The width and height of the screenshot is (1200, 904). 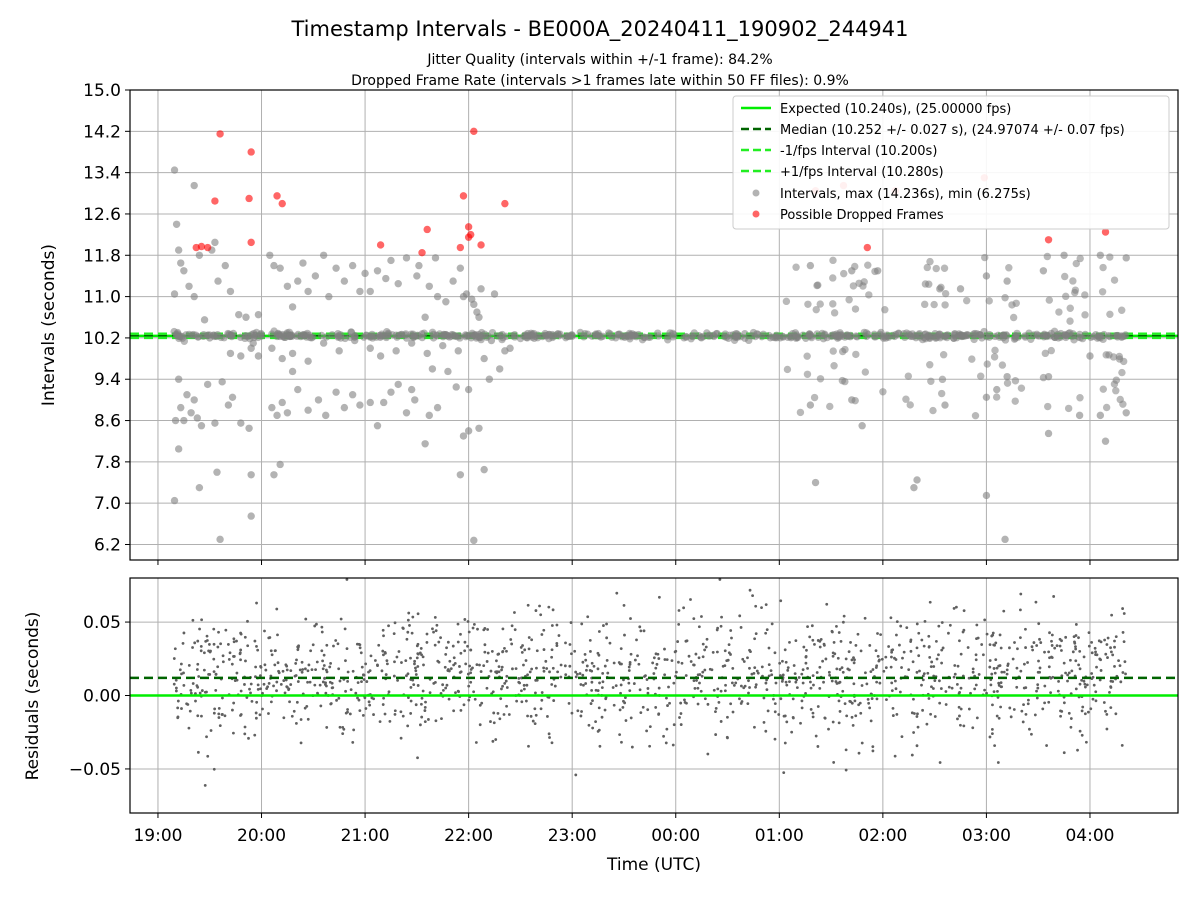 What do you see at coordinates (107, 546) in the screenshot?
I see `intervals-y-tick-label: 6.2` at bounding box center [107, 546].